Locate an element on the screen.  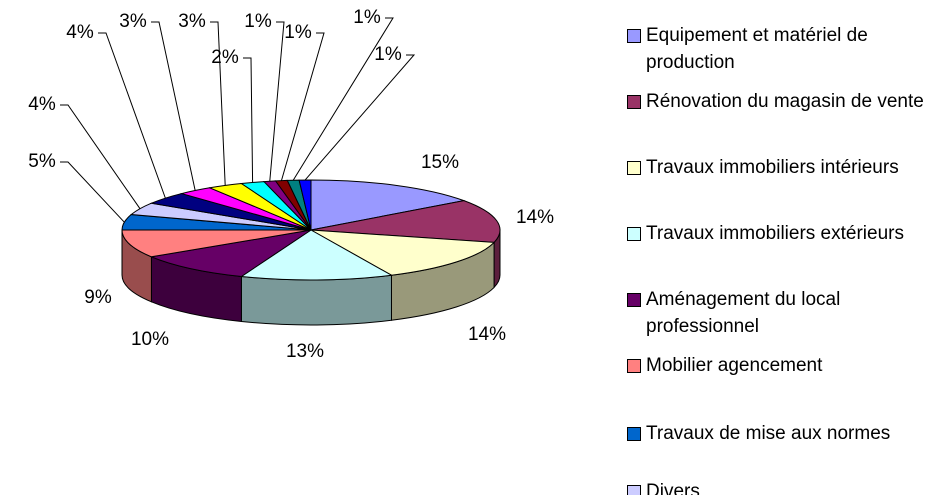
slice-side is located at coordinates (316, 300).